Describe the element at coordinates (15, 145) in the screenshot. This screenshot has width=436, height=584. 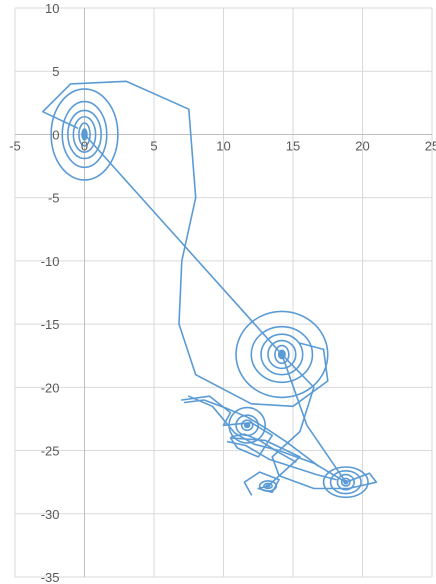
I see `x-tick-label: -5` at that location.